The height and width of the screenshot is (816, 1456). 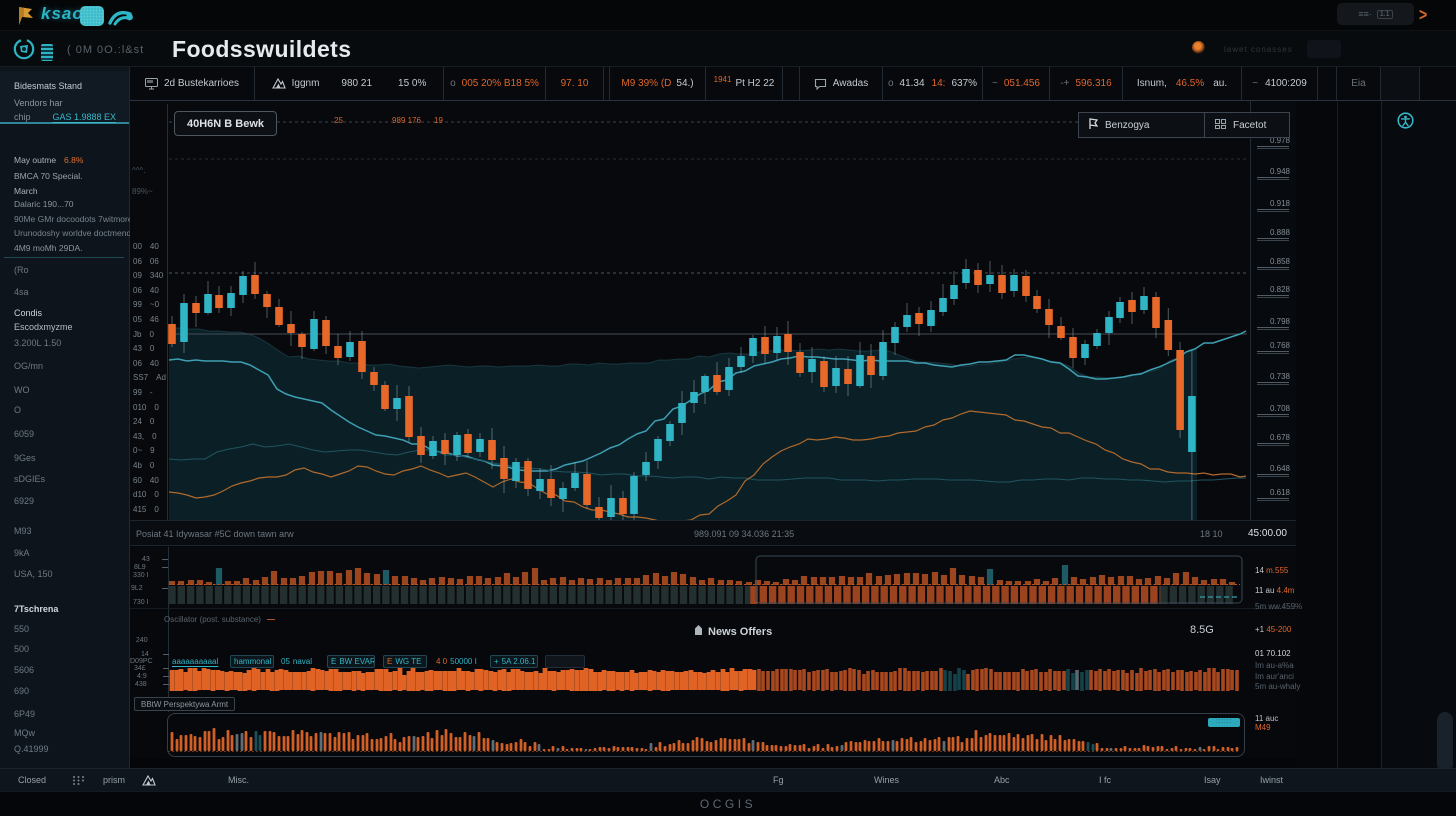 What do you see at coordinates (1247, 125) in the screenshot?
I see `chart-button-facetot: Facetot` at bounding box center [1247, 125].